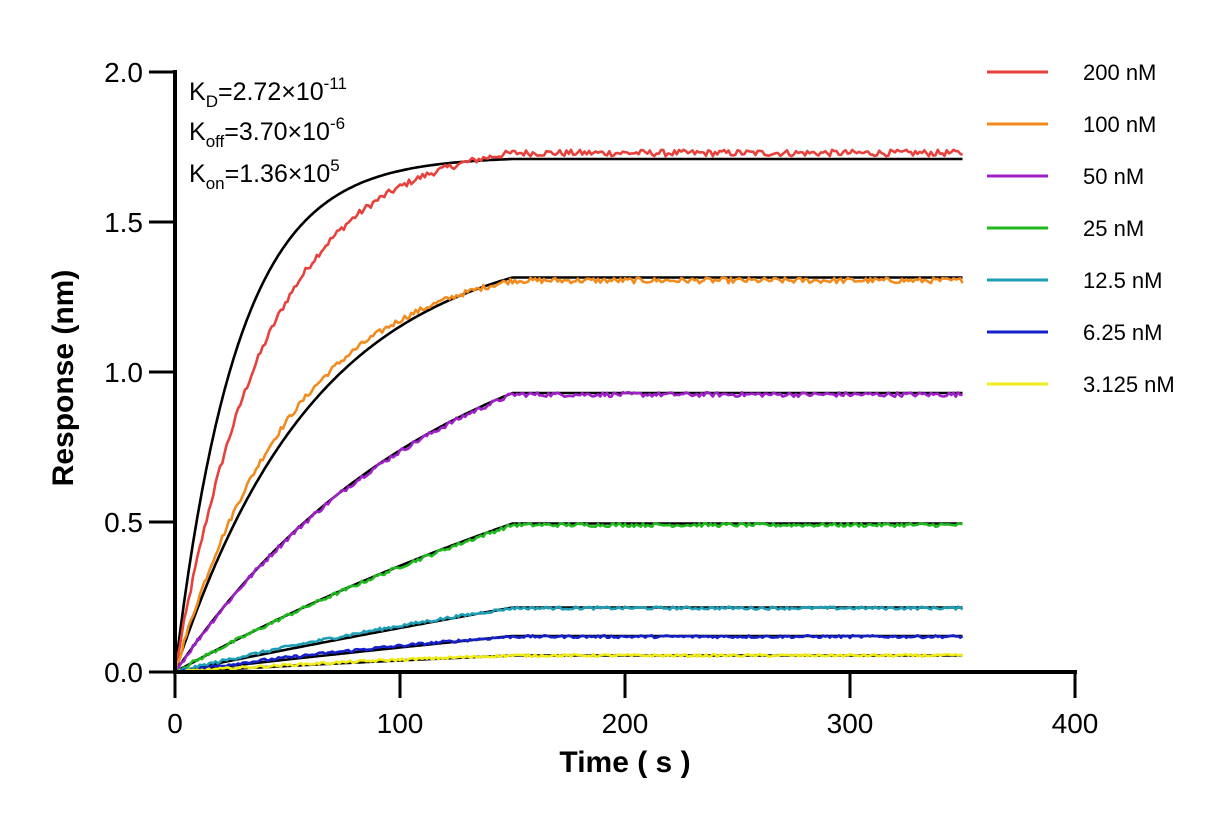  What do you see at coordinates (123, 72) in the screenshot?
I see `y-tick-label: 2.0` at bounding box center [123, 72].